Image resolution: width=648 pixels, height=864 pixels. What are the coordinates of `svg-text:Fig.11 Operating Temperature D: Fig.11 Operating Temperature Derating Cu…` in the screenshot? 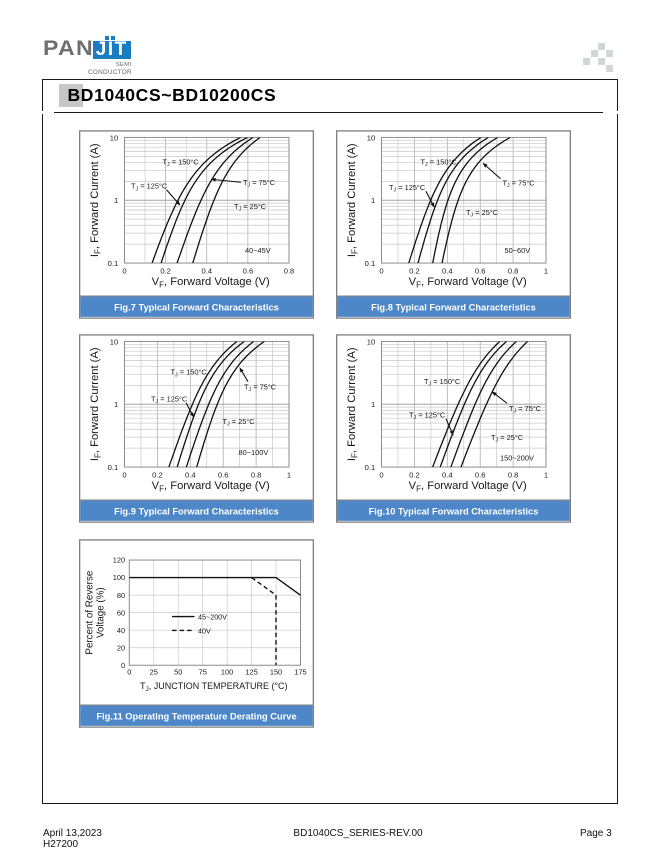 It's located at (196, 717).